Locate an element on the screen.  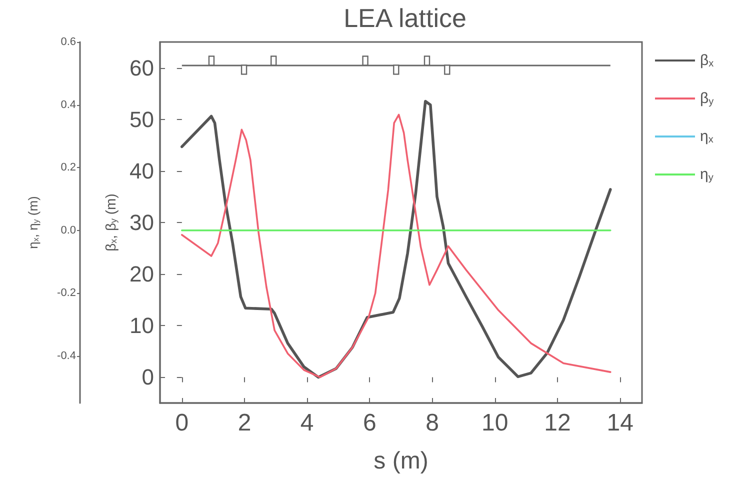
x-tick-label: 8 is located at coordinates (432, 423).